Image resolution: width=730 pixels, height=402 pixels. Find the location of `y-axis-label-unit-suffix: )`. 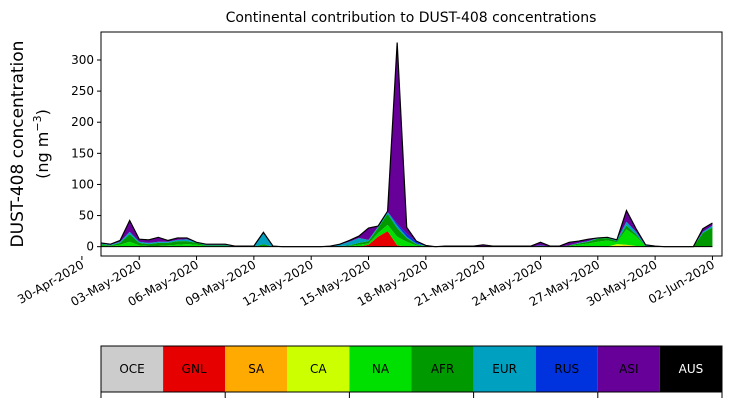

y-axis-label-unit-suffix: ) is located at coordinates (42, 112).